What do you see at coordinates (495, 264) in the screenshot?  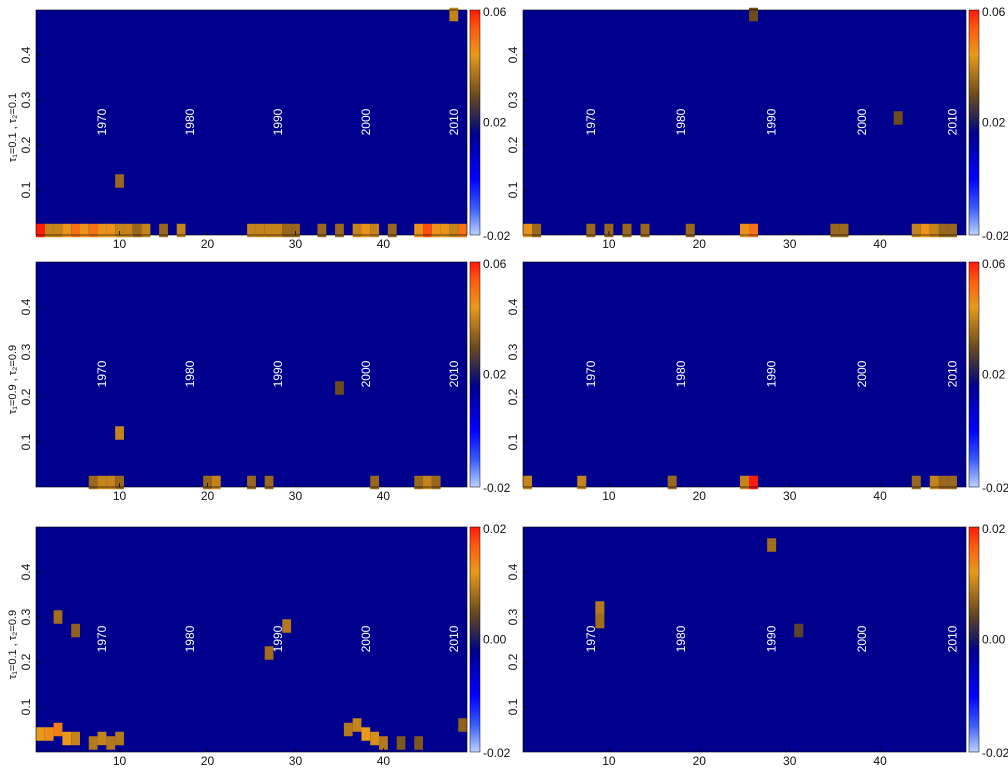 I see `colorbar-tick-label: 0.06` at bounding box center [495, 264].